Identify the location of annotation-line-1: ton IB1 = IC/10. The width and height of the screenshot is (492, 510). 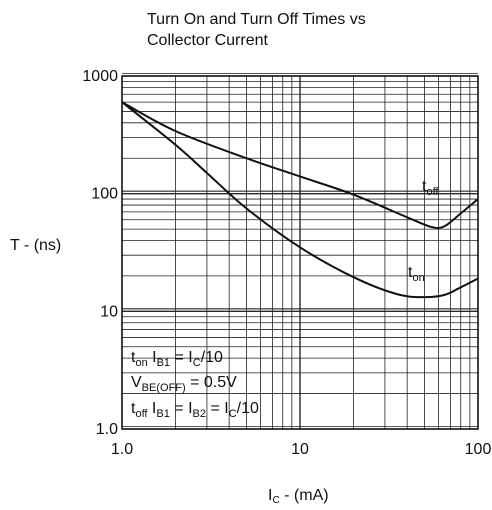
(177, 359).